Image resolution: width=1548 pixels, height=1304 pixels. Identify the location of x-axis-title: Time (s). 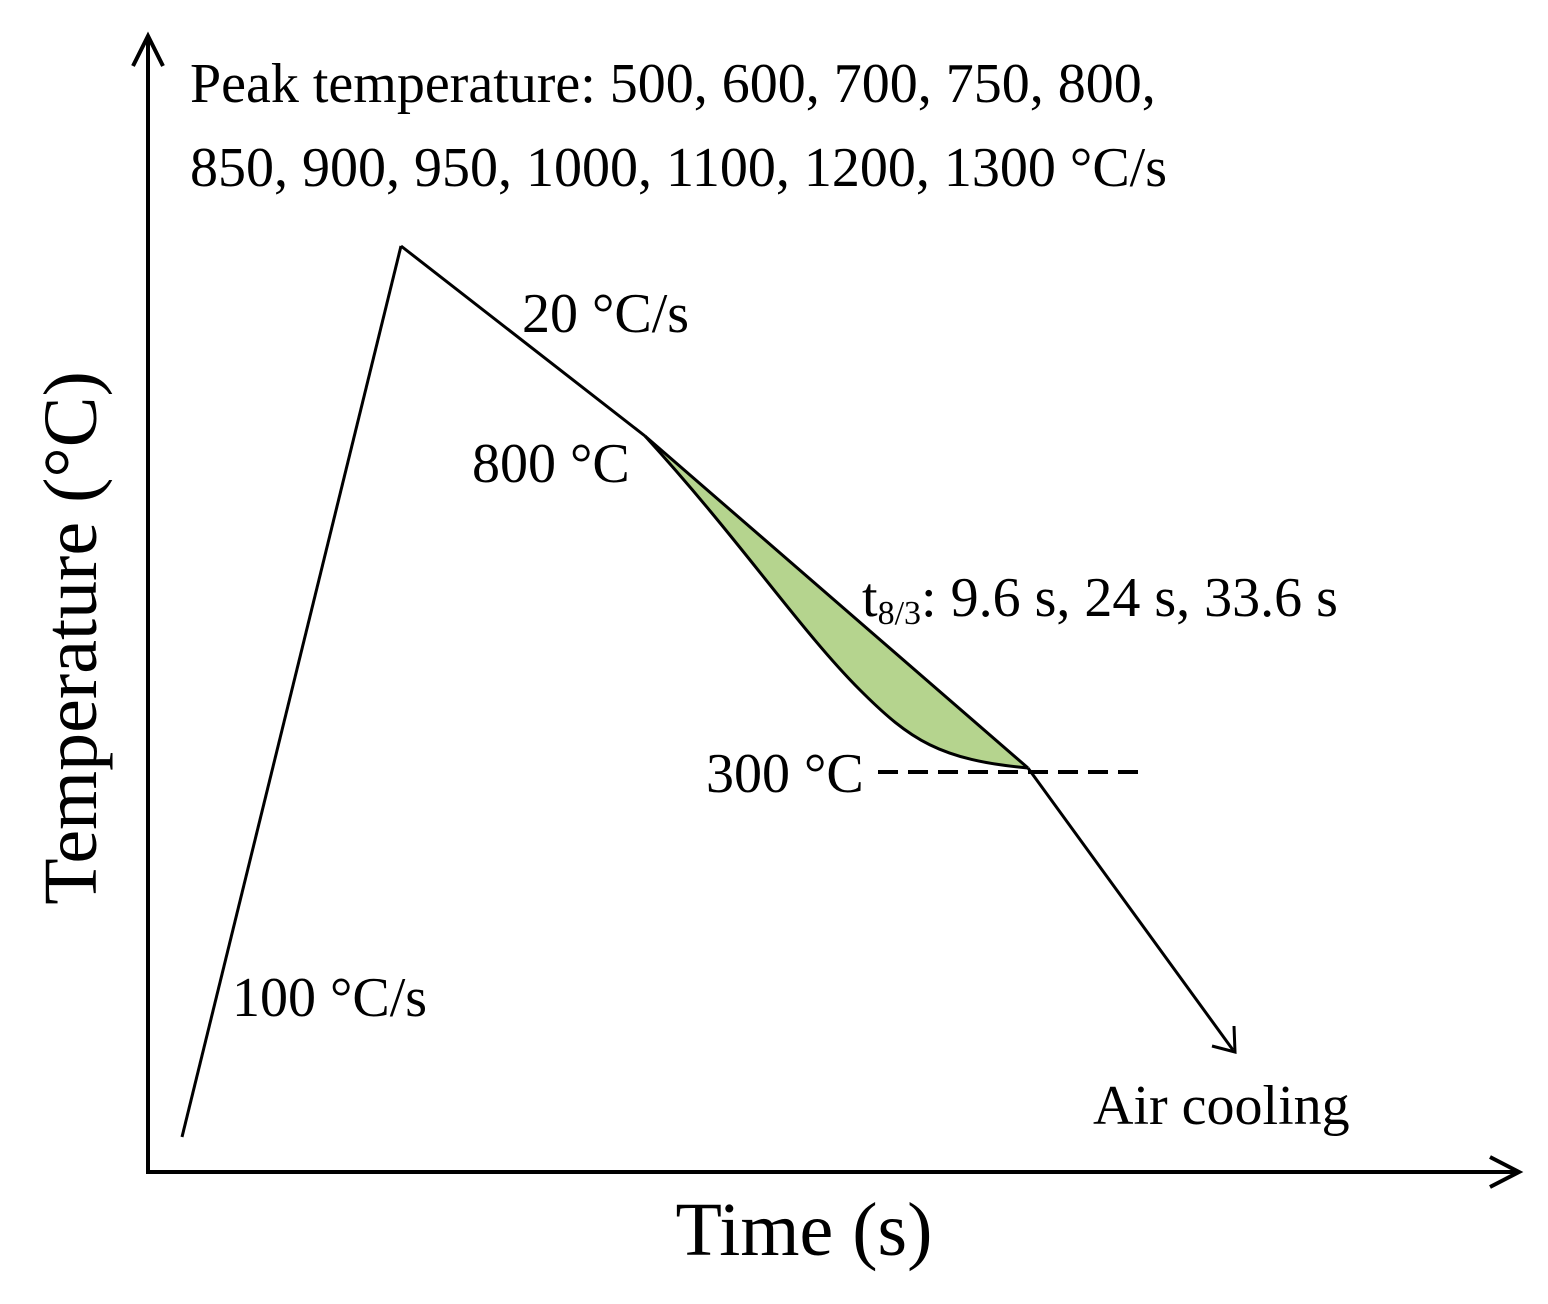
(804, 1230).